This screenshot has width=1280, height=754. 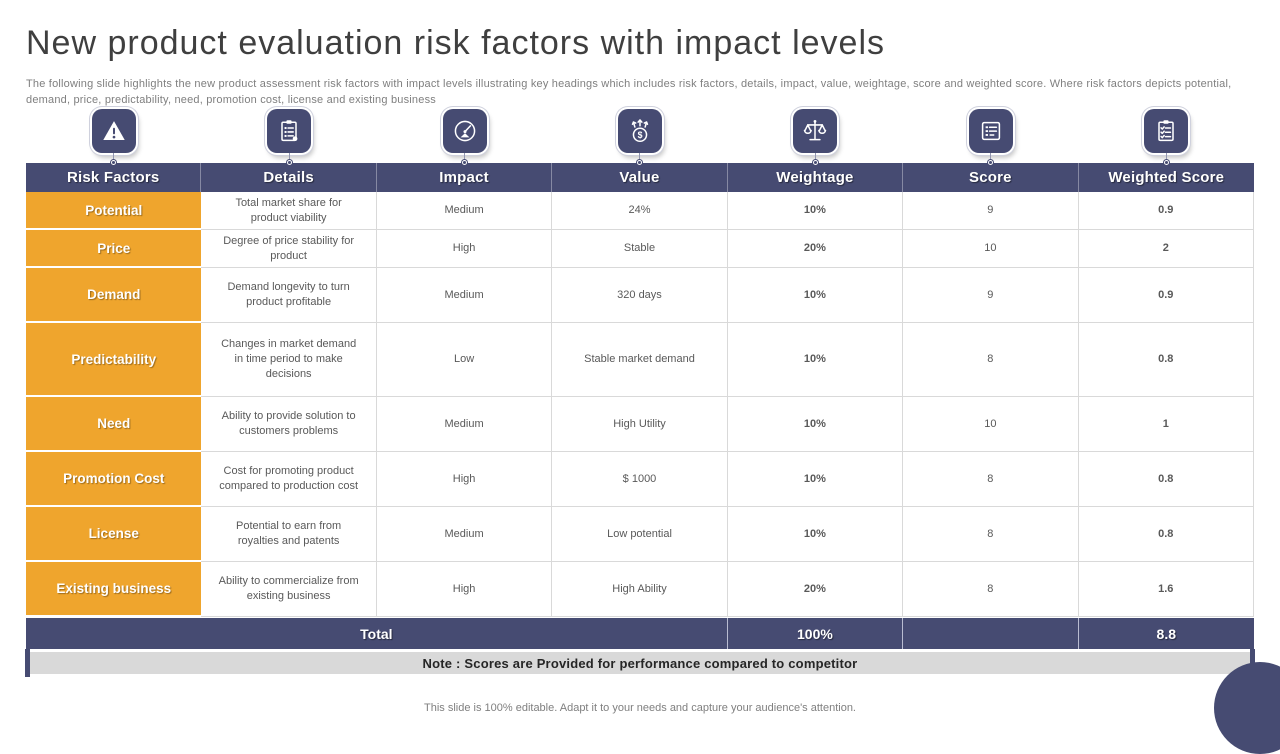 I want to click on total-score, so click(x=991, y=633).